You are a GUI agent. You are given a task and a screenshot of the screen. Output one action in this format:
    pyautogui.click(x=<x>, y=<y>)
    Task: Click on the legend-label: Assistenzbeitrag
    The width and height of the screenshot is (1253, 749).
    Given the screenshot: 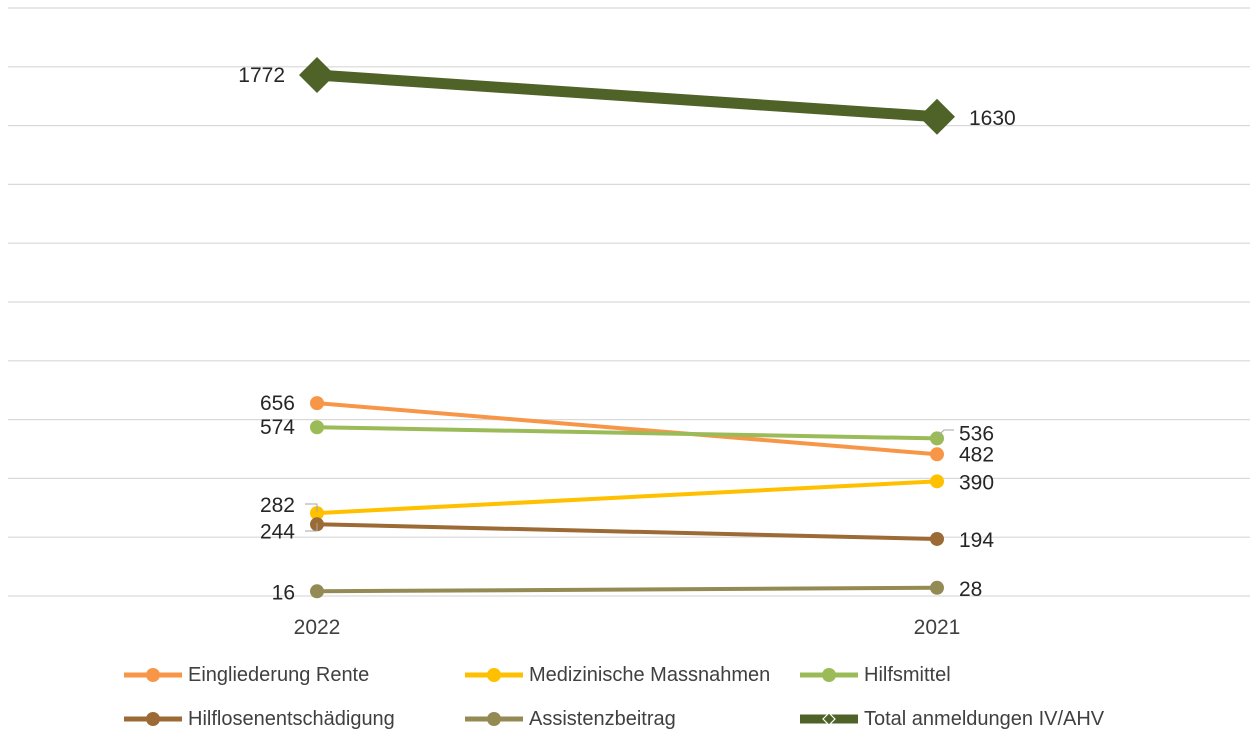 What is the action you would take?
    pyautogui.click(x=602, y=718)
    